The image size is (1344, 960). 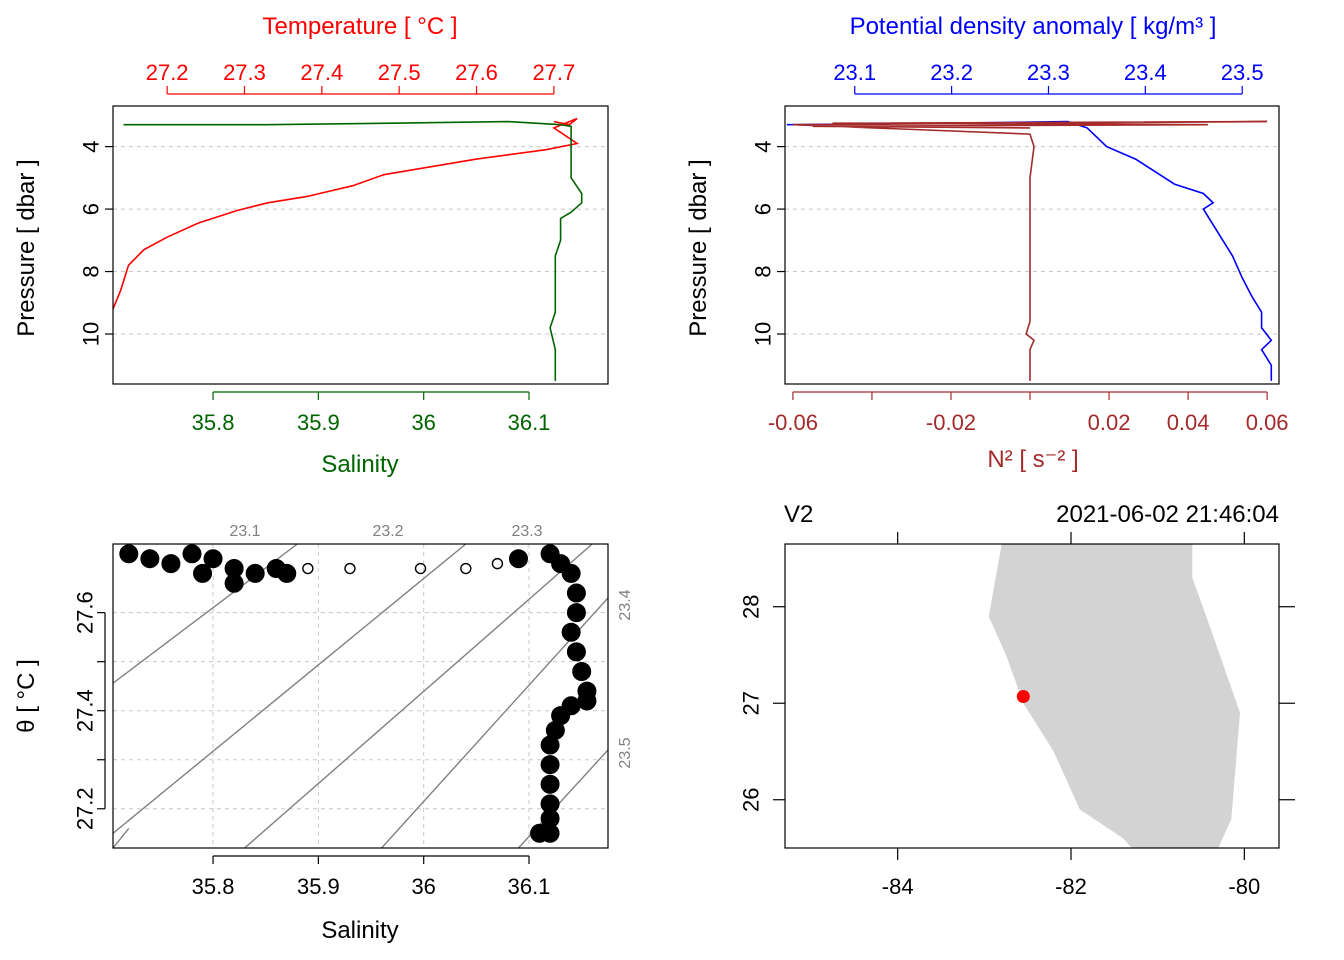 I want to click on top-tick-label: 23.1, so click(x=854, y=72).